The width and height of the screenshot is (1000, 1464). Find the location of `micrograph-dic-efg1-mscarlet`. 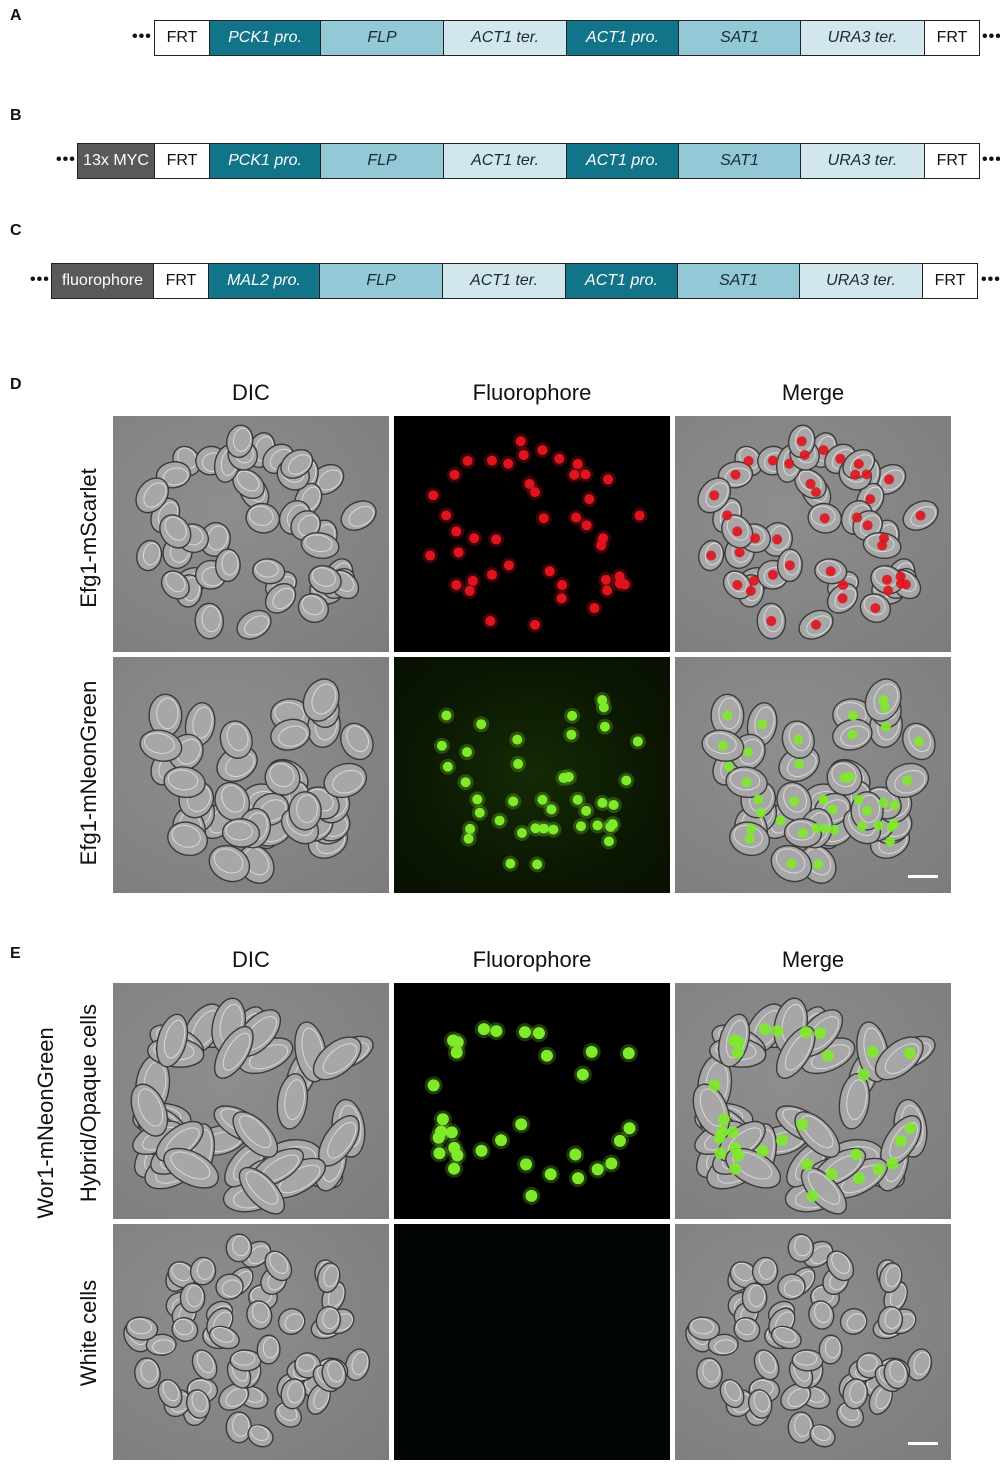

micrograph-dic-efg1-mscarlet is located at coordinates (251, 534).